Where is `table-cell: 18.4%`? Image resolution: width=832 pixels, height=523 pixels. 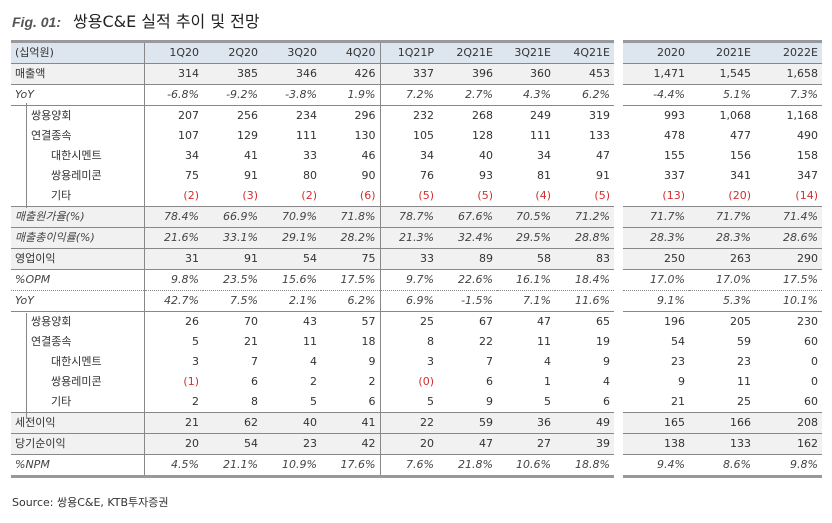 table-cell: 18.4% is located at coordinates (584, 280).